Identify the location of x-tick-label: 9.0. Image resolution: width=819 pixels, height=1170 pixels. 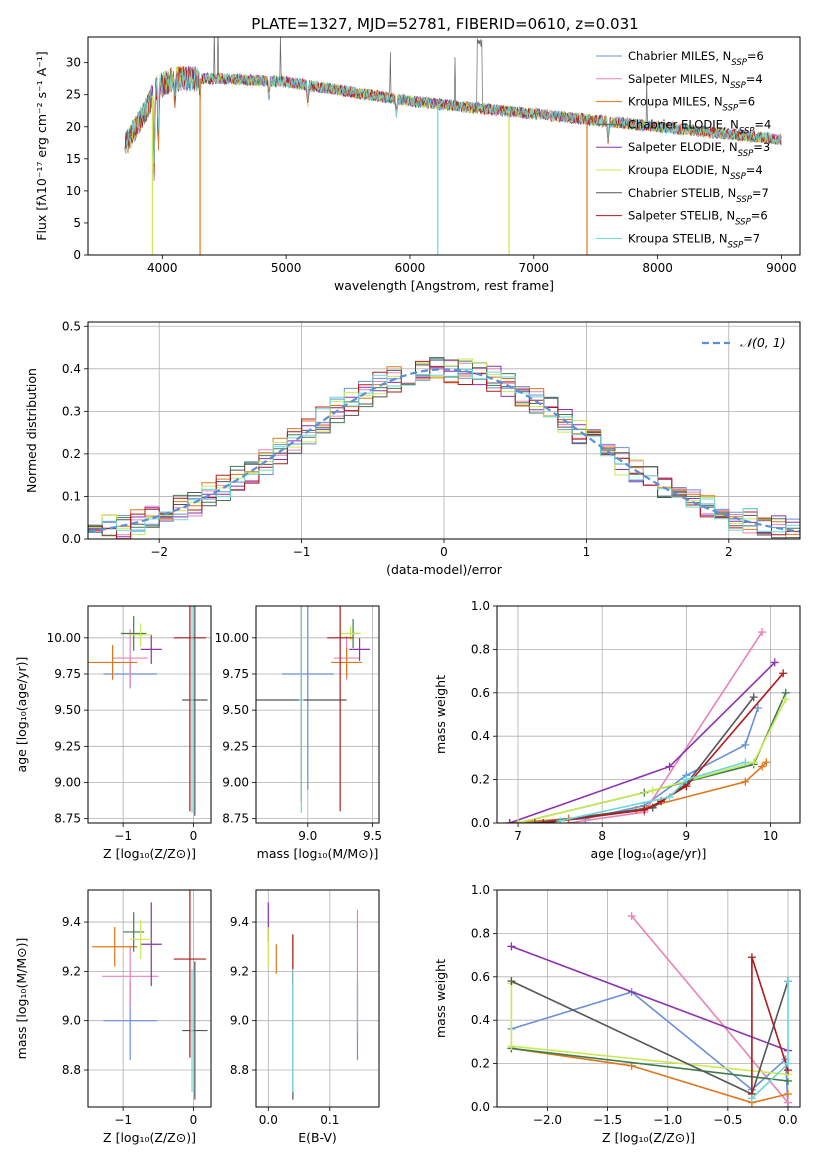
(307, 836).